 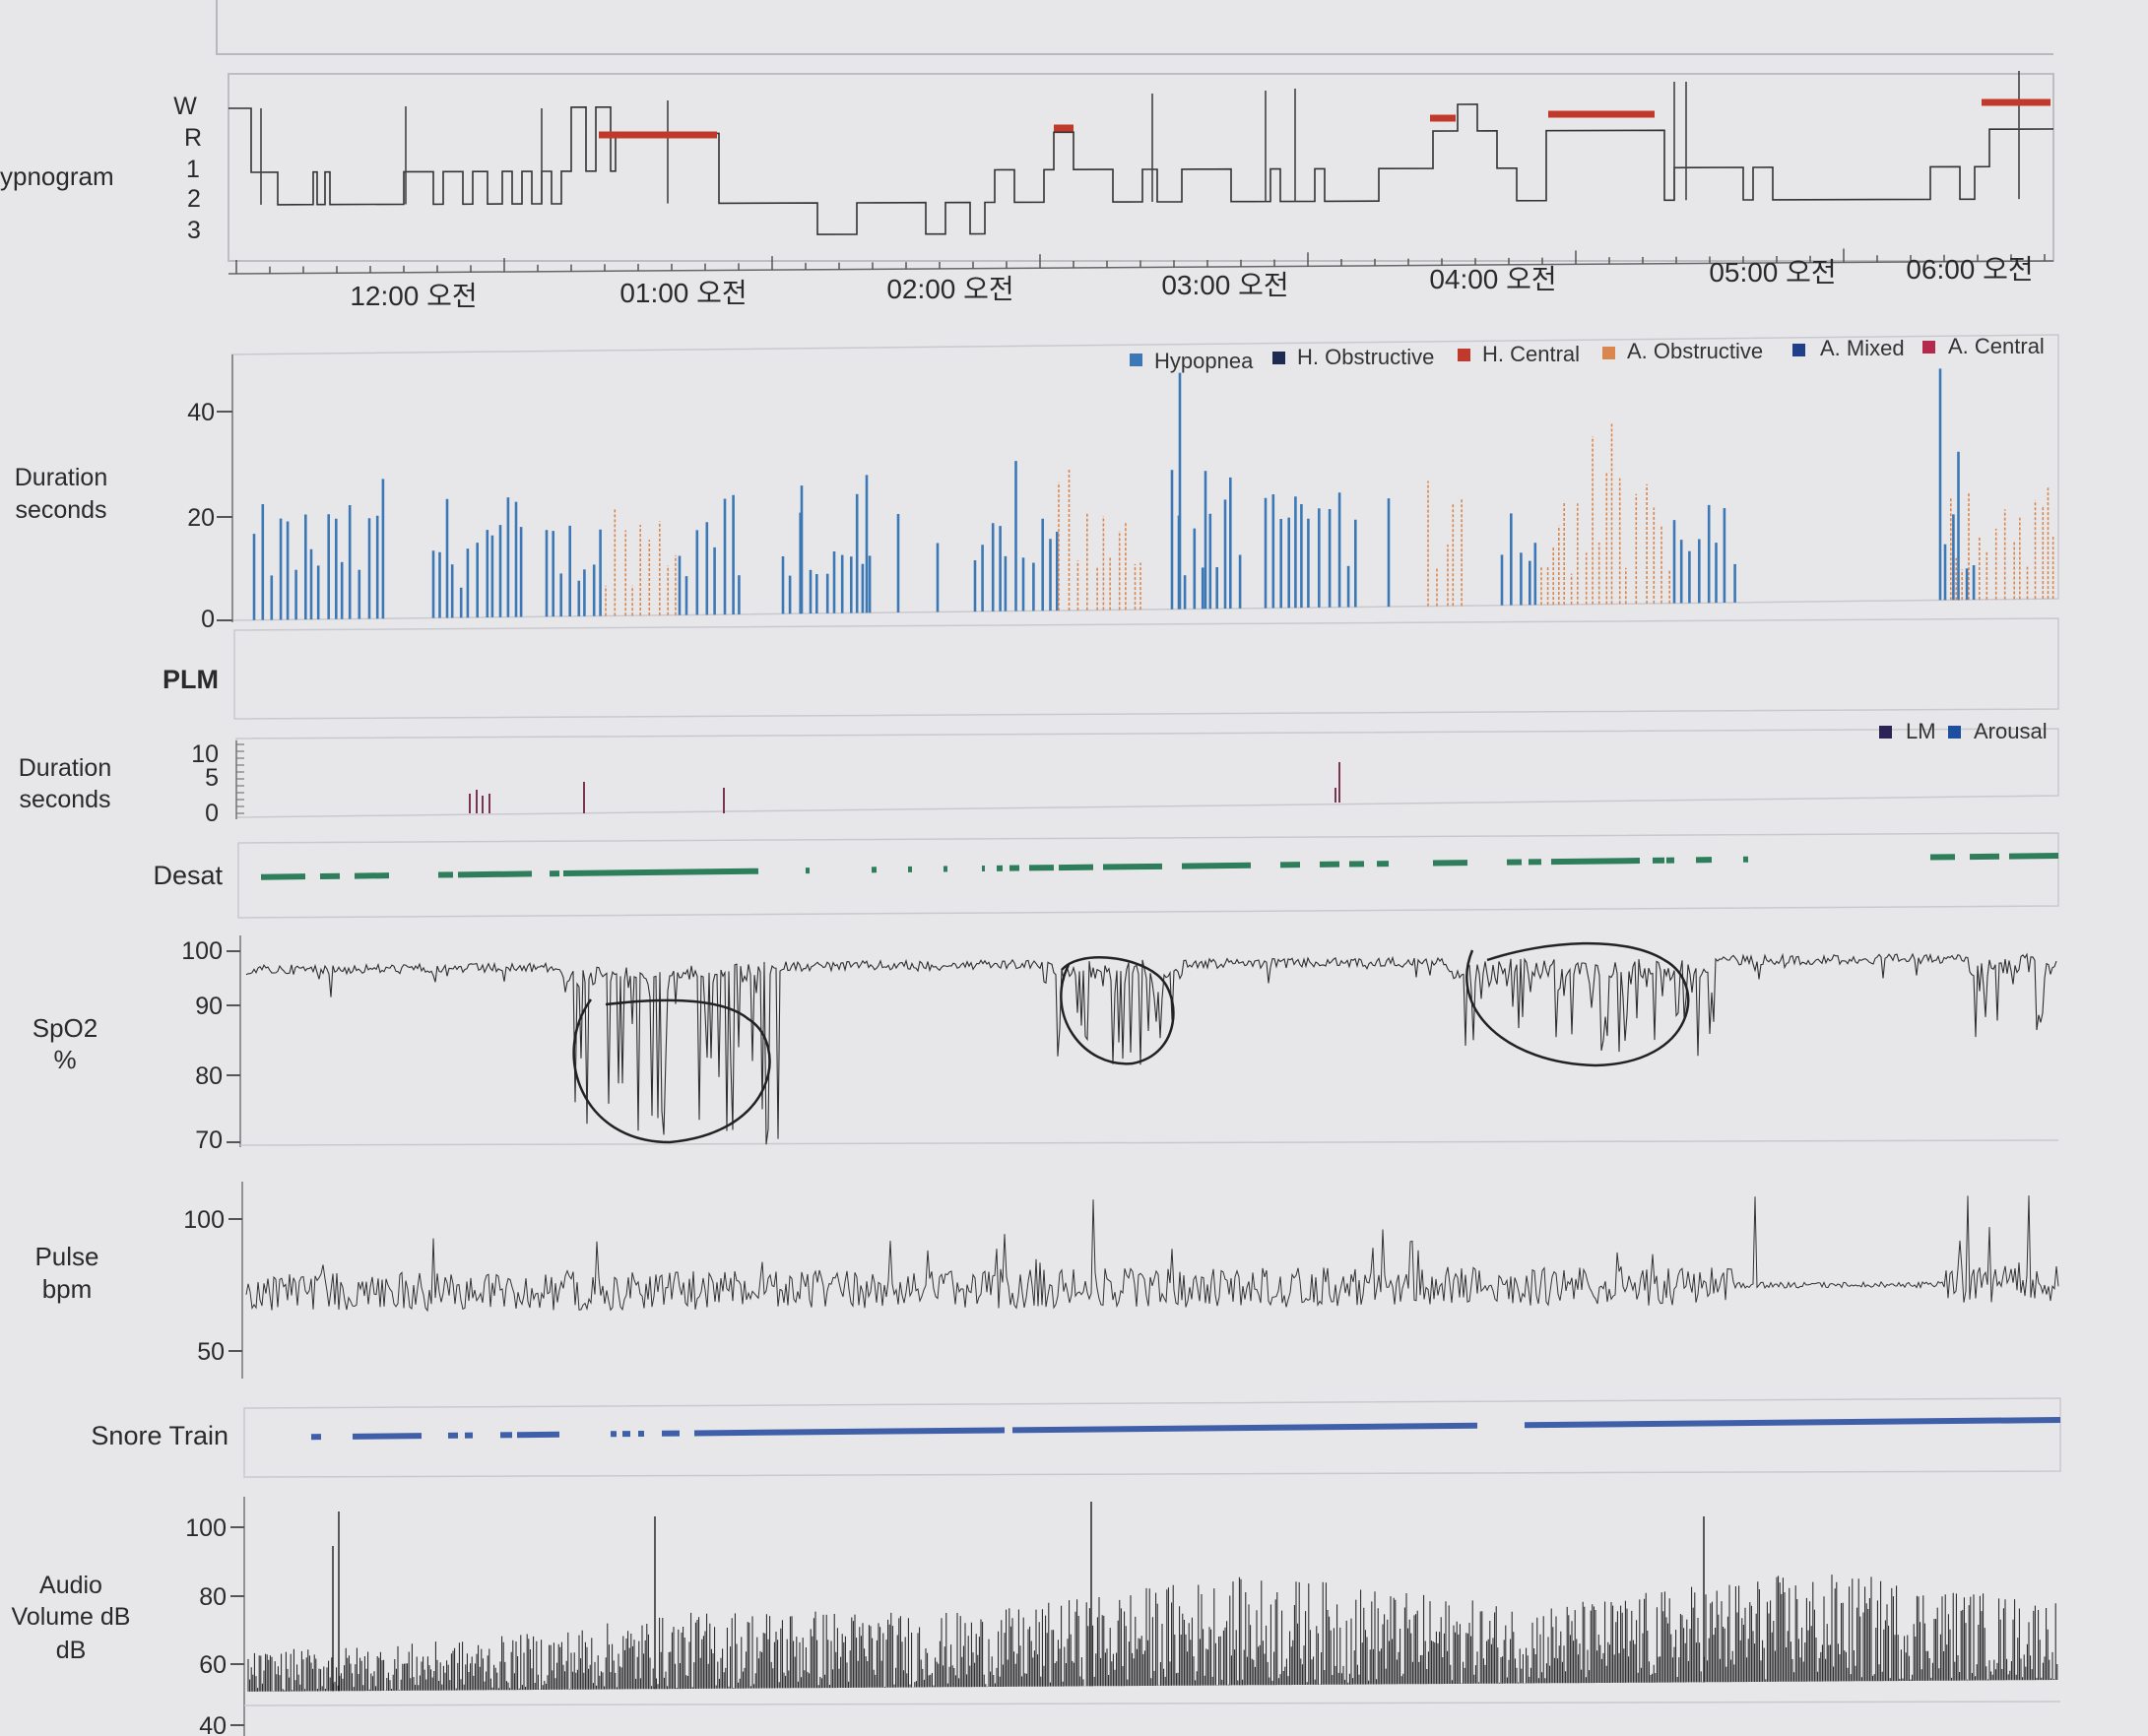 I want to click on spo2-ytick-80: 80, so click(x=209, y=1076).